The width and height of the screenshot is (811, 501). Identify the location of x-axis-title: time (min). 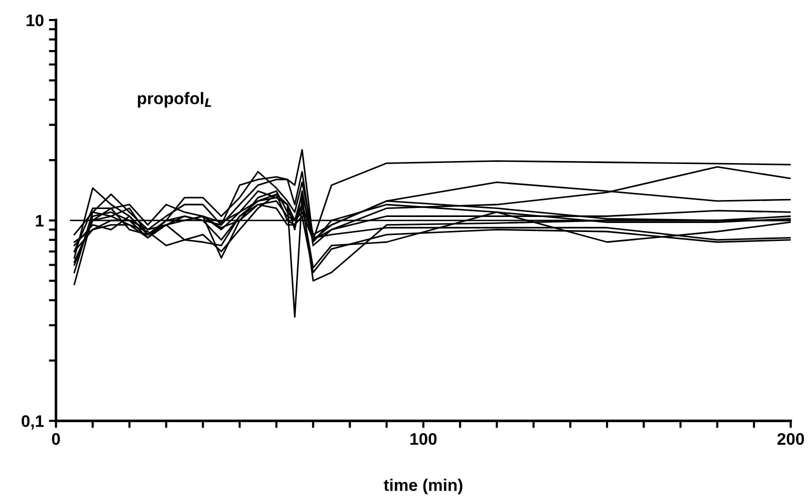
(423, 486).